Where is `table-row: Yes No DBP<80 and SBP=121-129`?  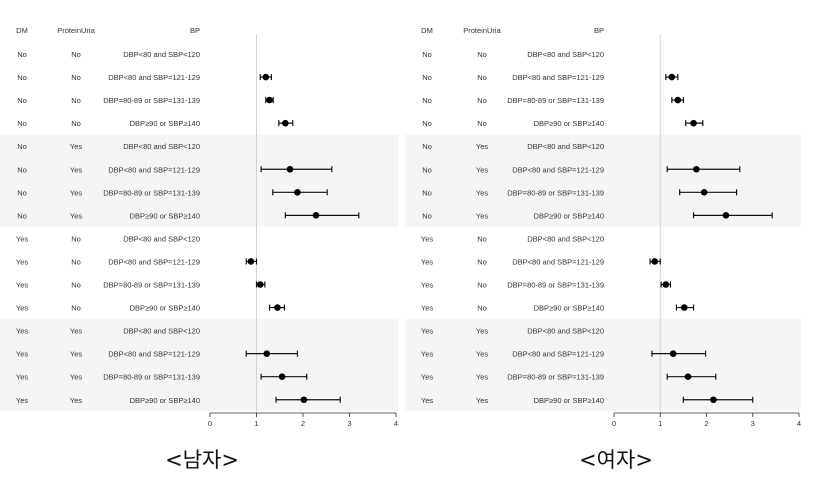
table-row: Yes No DBP<80 and SBP=121-129 is located at coordinates (137, 261).